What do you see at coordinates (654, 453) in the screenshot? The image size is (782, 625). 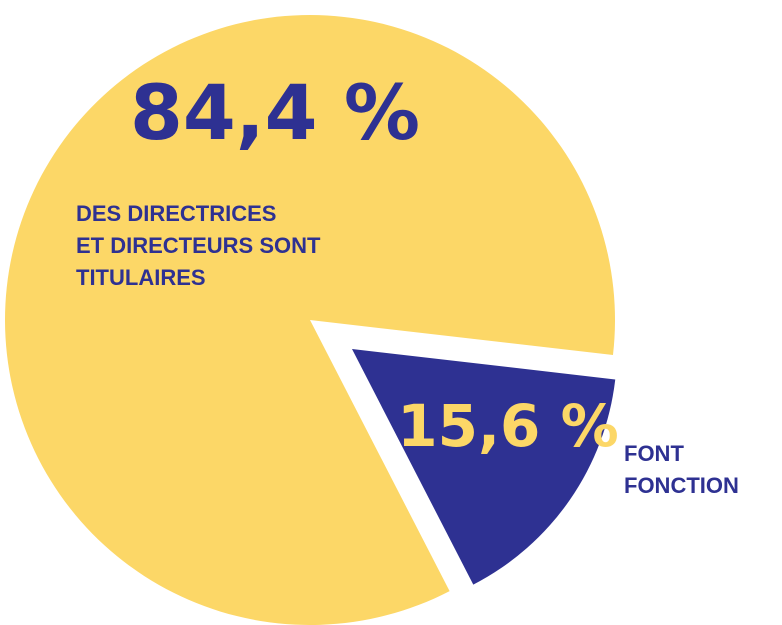 I see `slice-description: FONT` at bounding box center [654, 453].